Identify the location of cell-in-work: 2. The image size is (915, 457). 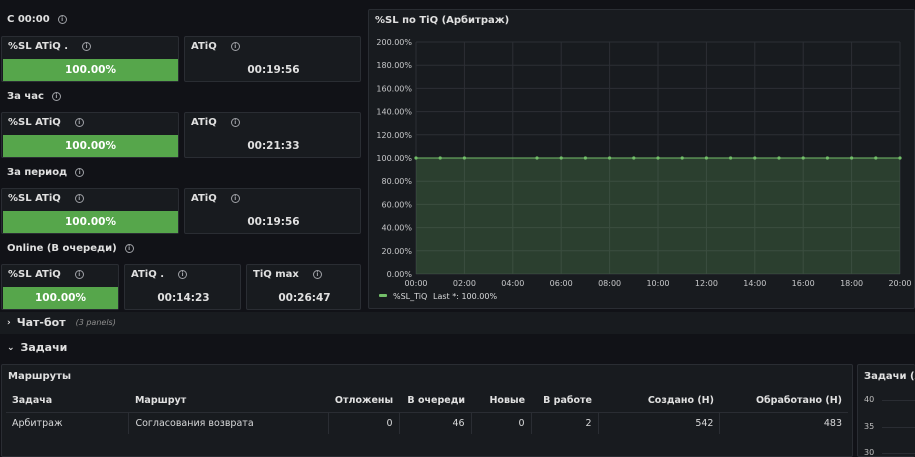
(565, 423).